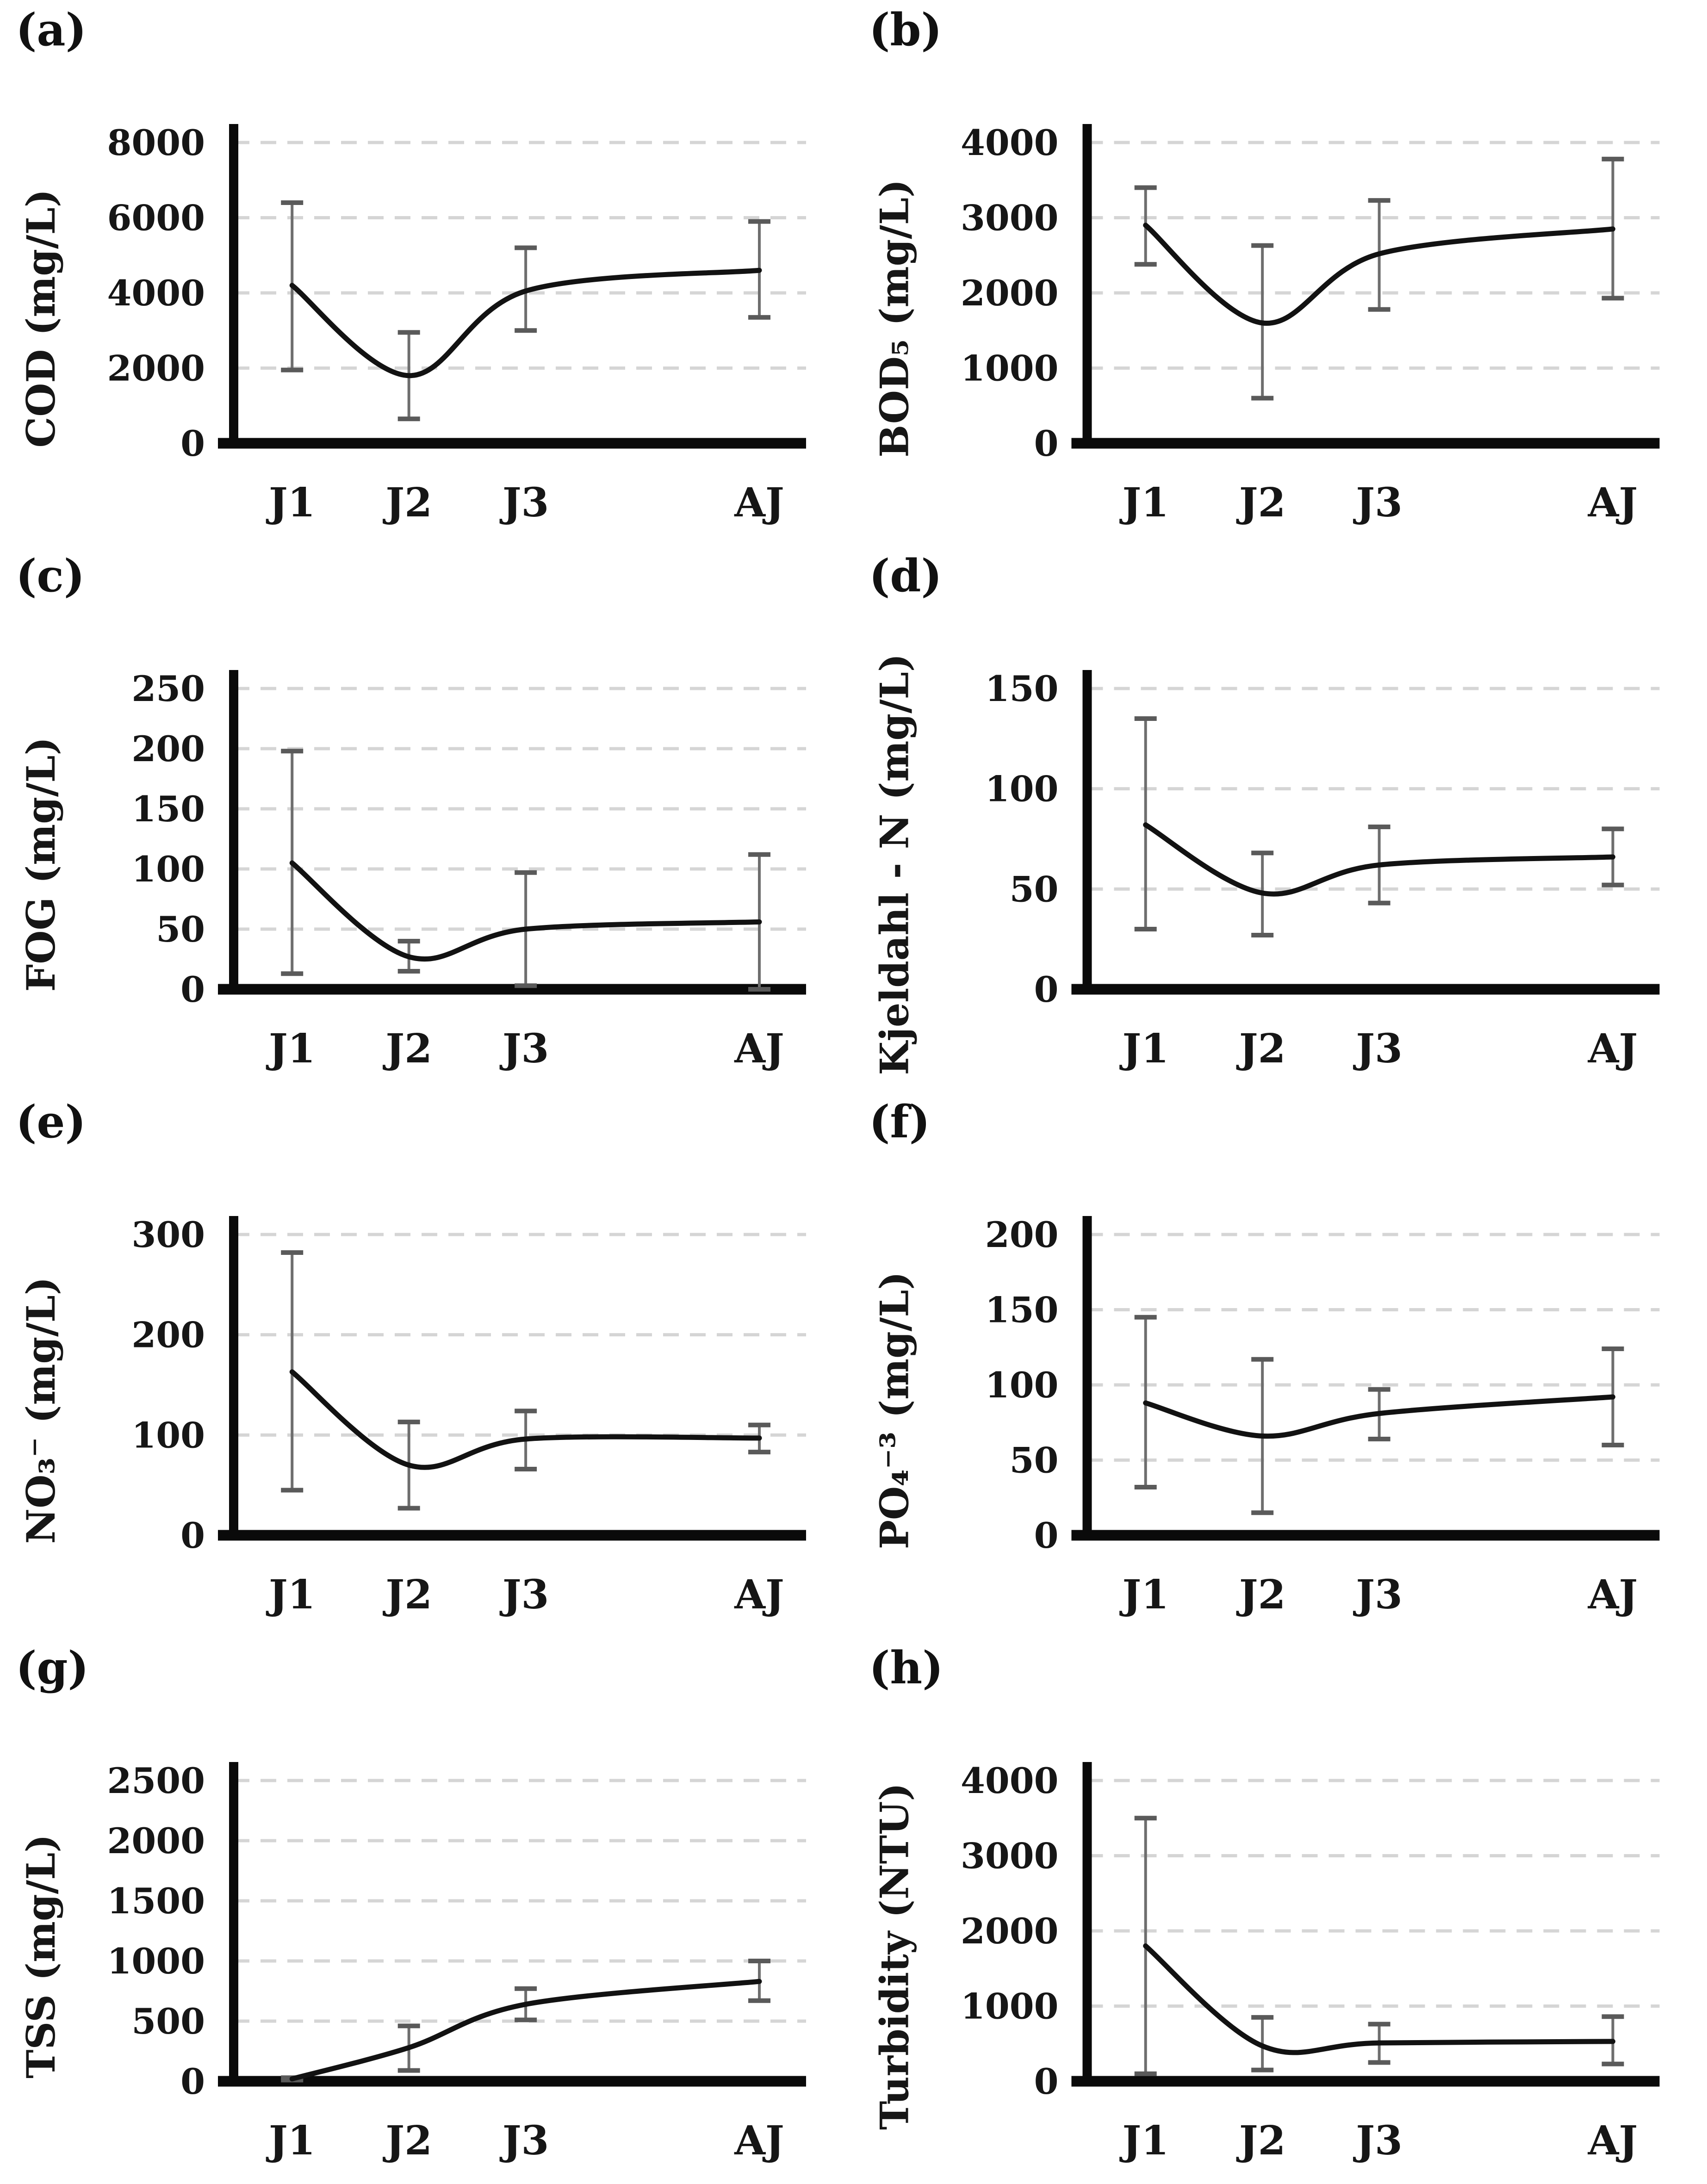  Describe the element at coordinates (51, 30) in the screenshot. I see `panel-label: (a)` at that location.